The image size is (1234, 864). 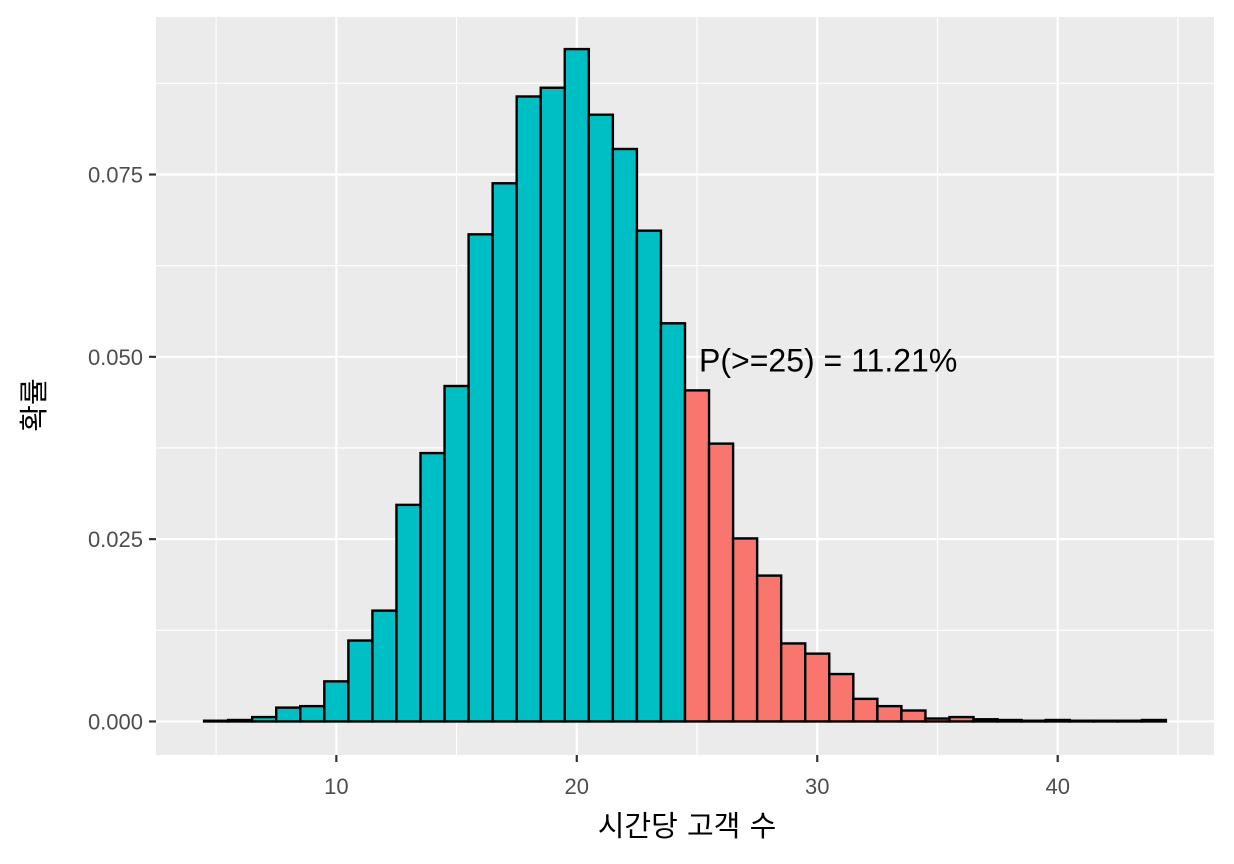 What do you see at coordinates (817, 786) in the screenshot?
I see `x-tick-label: 30` at bounding box center [817, 786].